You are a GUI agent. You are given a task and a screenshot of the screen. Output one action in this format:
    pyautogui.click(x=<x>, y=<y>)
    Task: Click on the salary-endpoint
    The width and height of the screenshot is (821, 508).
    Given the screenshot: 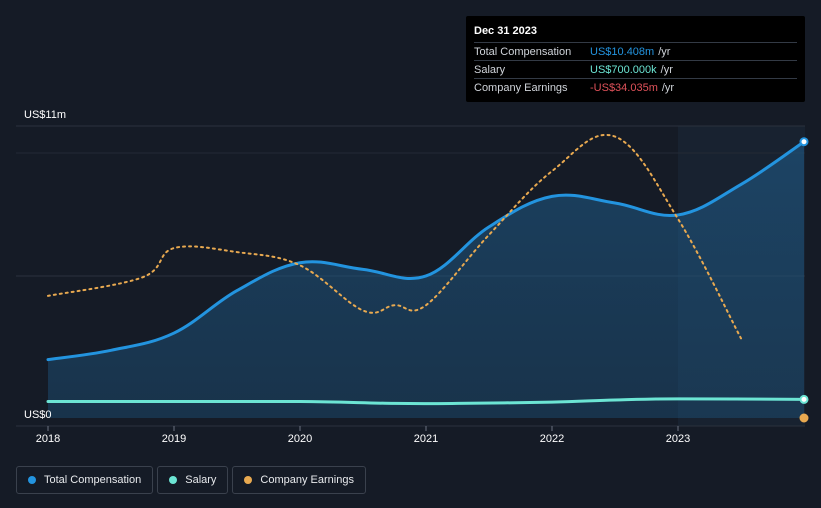 What is the action you would take?
    pyautogui.click(x=804, y=399)
    